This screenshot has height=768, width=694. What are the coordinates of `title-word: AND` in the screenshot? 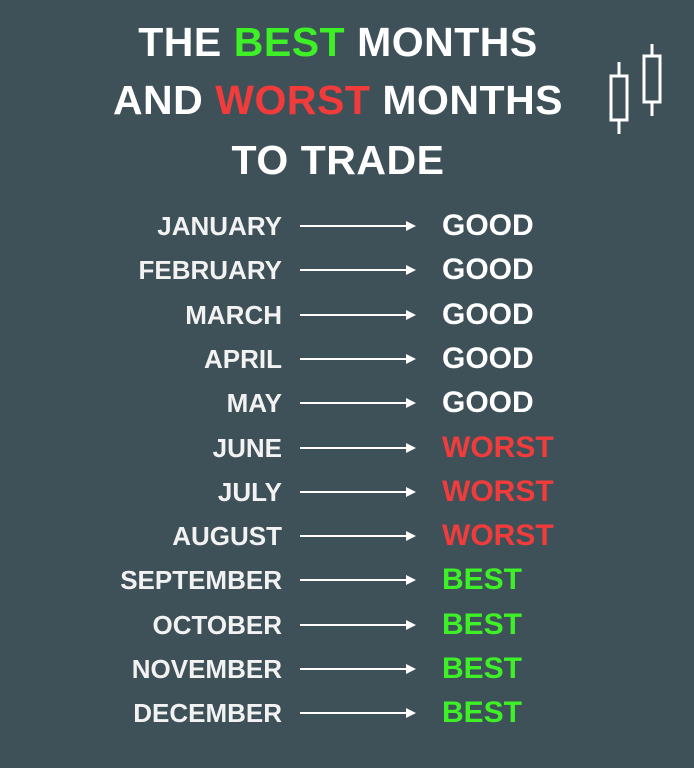 It's located at (158, 100).